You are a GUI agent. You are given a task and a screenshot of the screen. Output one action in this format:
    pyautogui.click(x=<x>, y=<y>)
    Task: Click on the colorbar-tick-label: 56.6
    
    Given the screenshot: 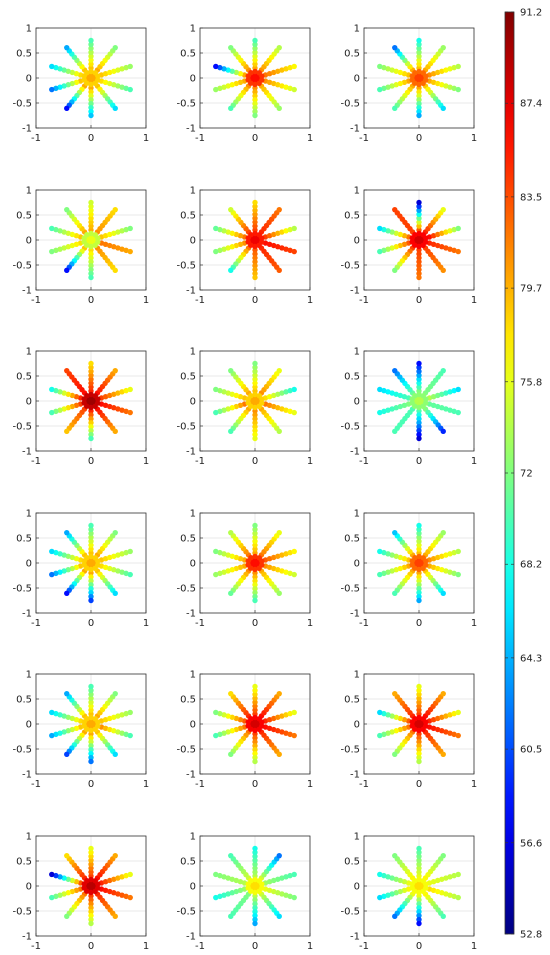 What is the action you would take?
    pyautogui.click(x=531, y=843)
    